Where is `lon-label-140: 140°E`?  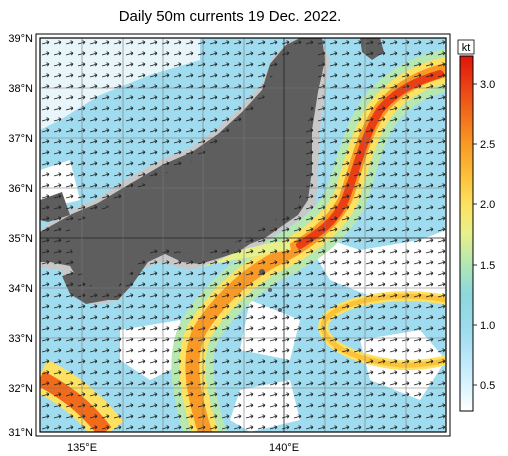
lon-label-140: 140°E is located at coordinates (284, 448).